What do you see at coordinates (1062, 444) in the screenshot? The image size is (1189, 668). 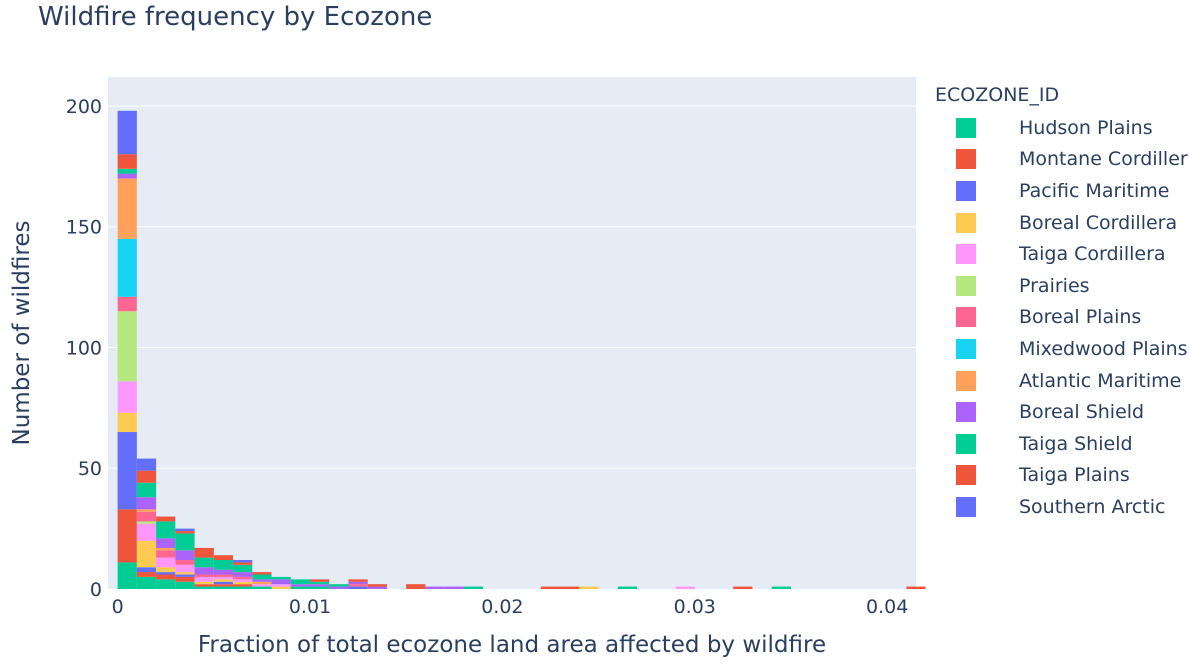 I see `legend-item: Taiga Shield` at bounding box center [1062, 444].